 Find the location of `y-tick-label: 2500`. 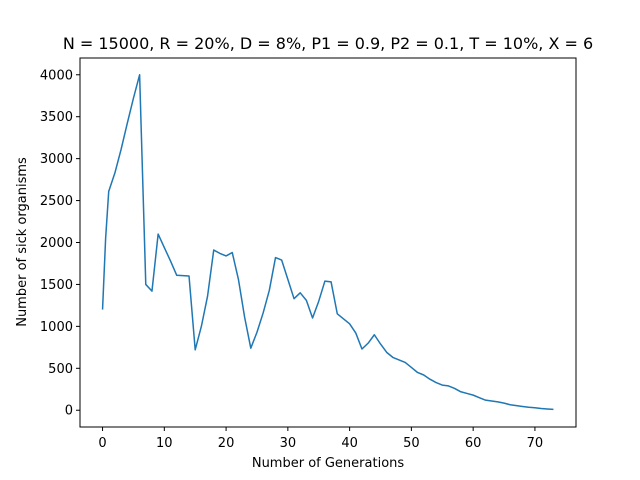

y-tick-label: 2500 is located at coordinates (56, 201).